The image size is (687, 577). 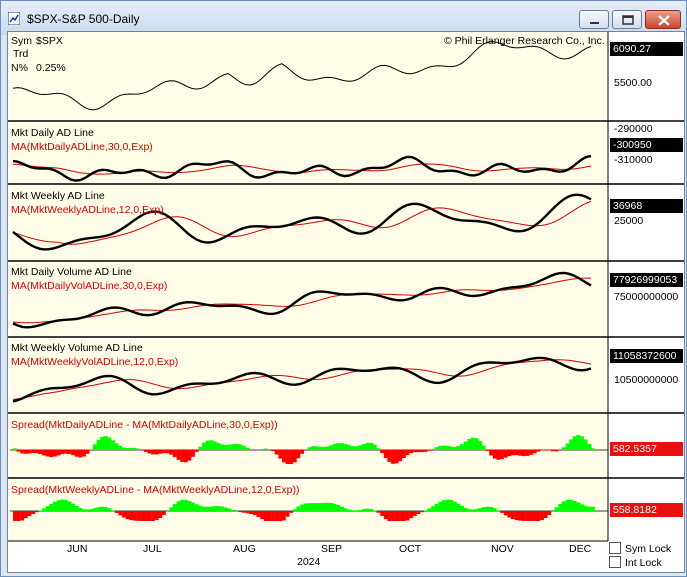 What do you see at coordinates (58, 196) in the screenshot?
I see `weekly-ad-label: Mkt Weekly AD Line` at bounding box center [58, 196].